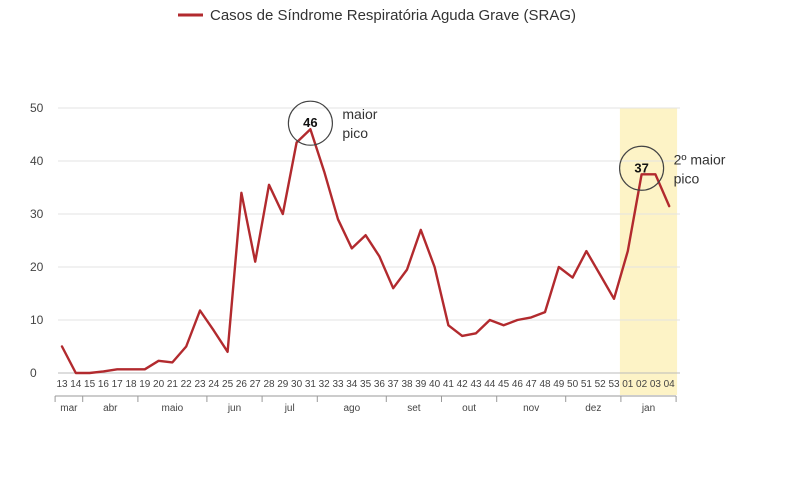 The height and width of the screenshot is (501, 800). I want to click on x-tick-label: 44, so click(490, 384).